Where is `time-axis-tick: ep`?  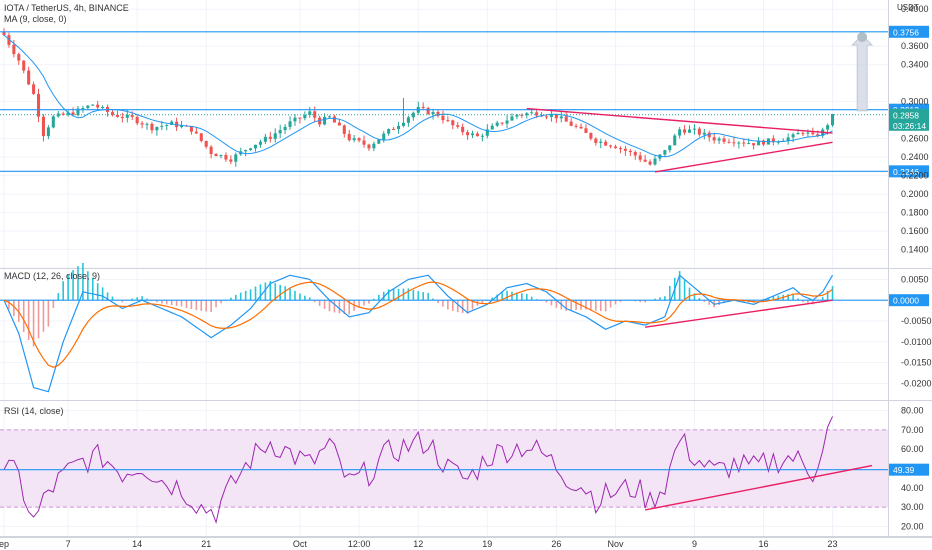
time-axis-tick: ep is located at coordinates (4, 544).